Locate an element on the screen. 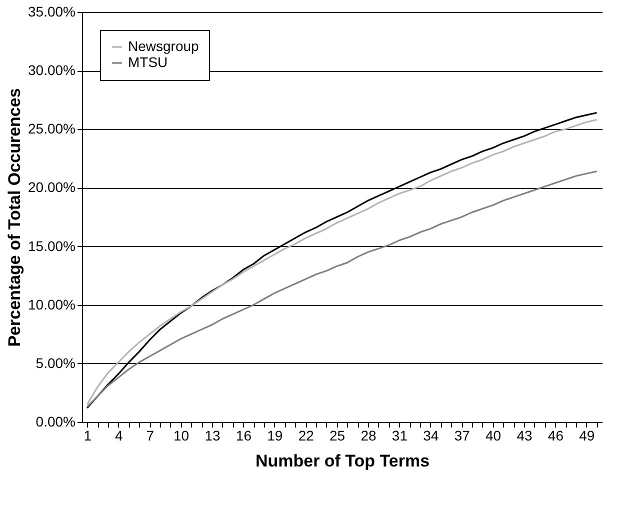  y-tick-label: 20.00% is located at coordinates (52, 187).